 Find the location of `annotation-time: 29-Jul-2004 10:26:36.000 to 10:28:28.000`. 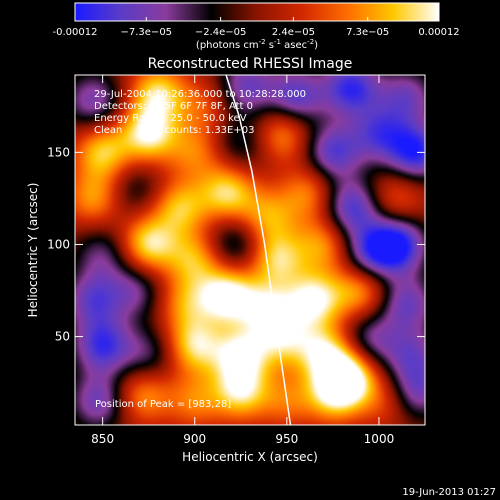

annotation-time: 29-Jul-2004 10:26:36.000 to 10:28:28.000 is located at coordinates (200, 94).